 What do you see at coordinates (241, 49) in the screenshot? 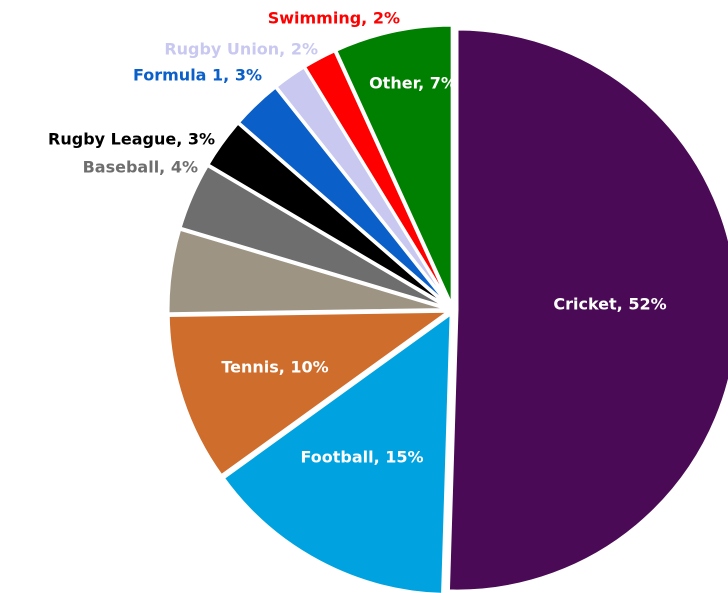
I see `slice-label: Rugby Union, 2%` at bounding box center [241, 49].